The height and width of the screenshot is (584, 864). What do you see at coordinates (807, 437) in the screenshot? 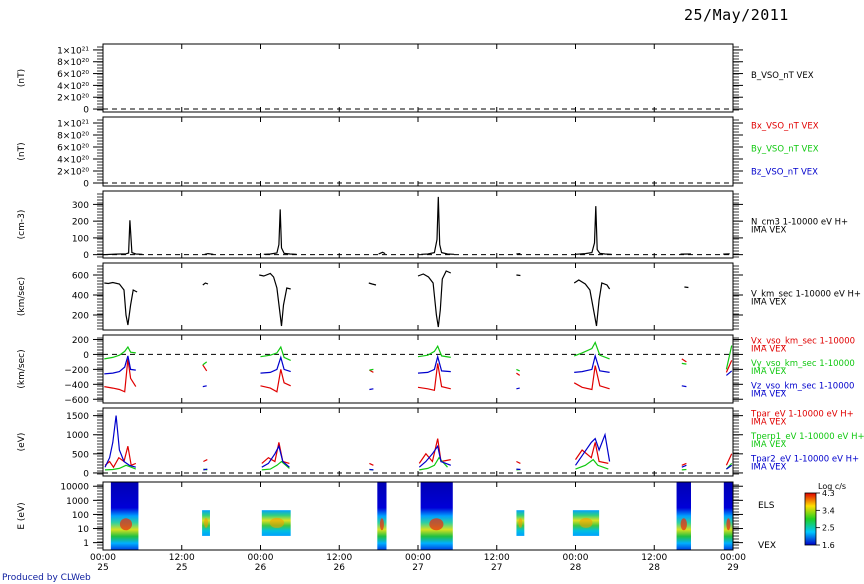
I see `series-label: Tperp1_eV 1-10000 eV H+` at bounding box center [807, 437].